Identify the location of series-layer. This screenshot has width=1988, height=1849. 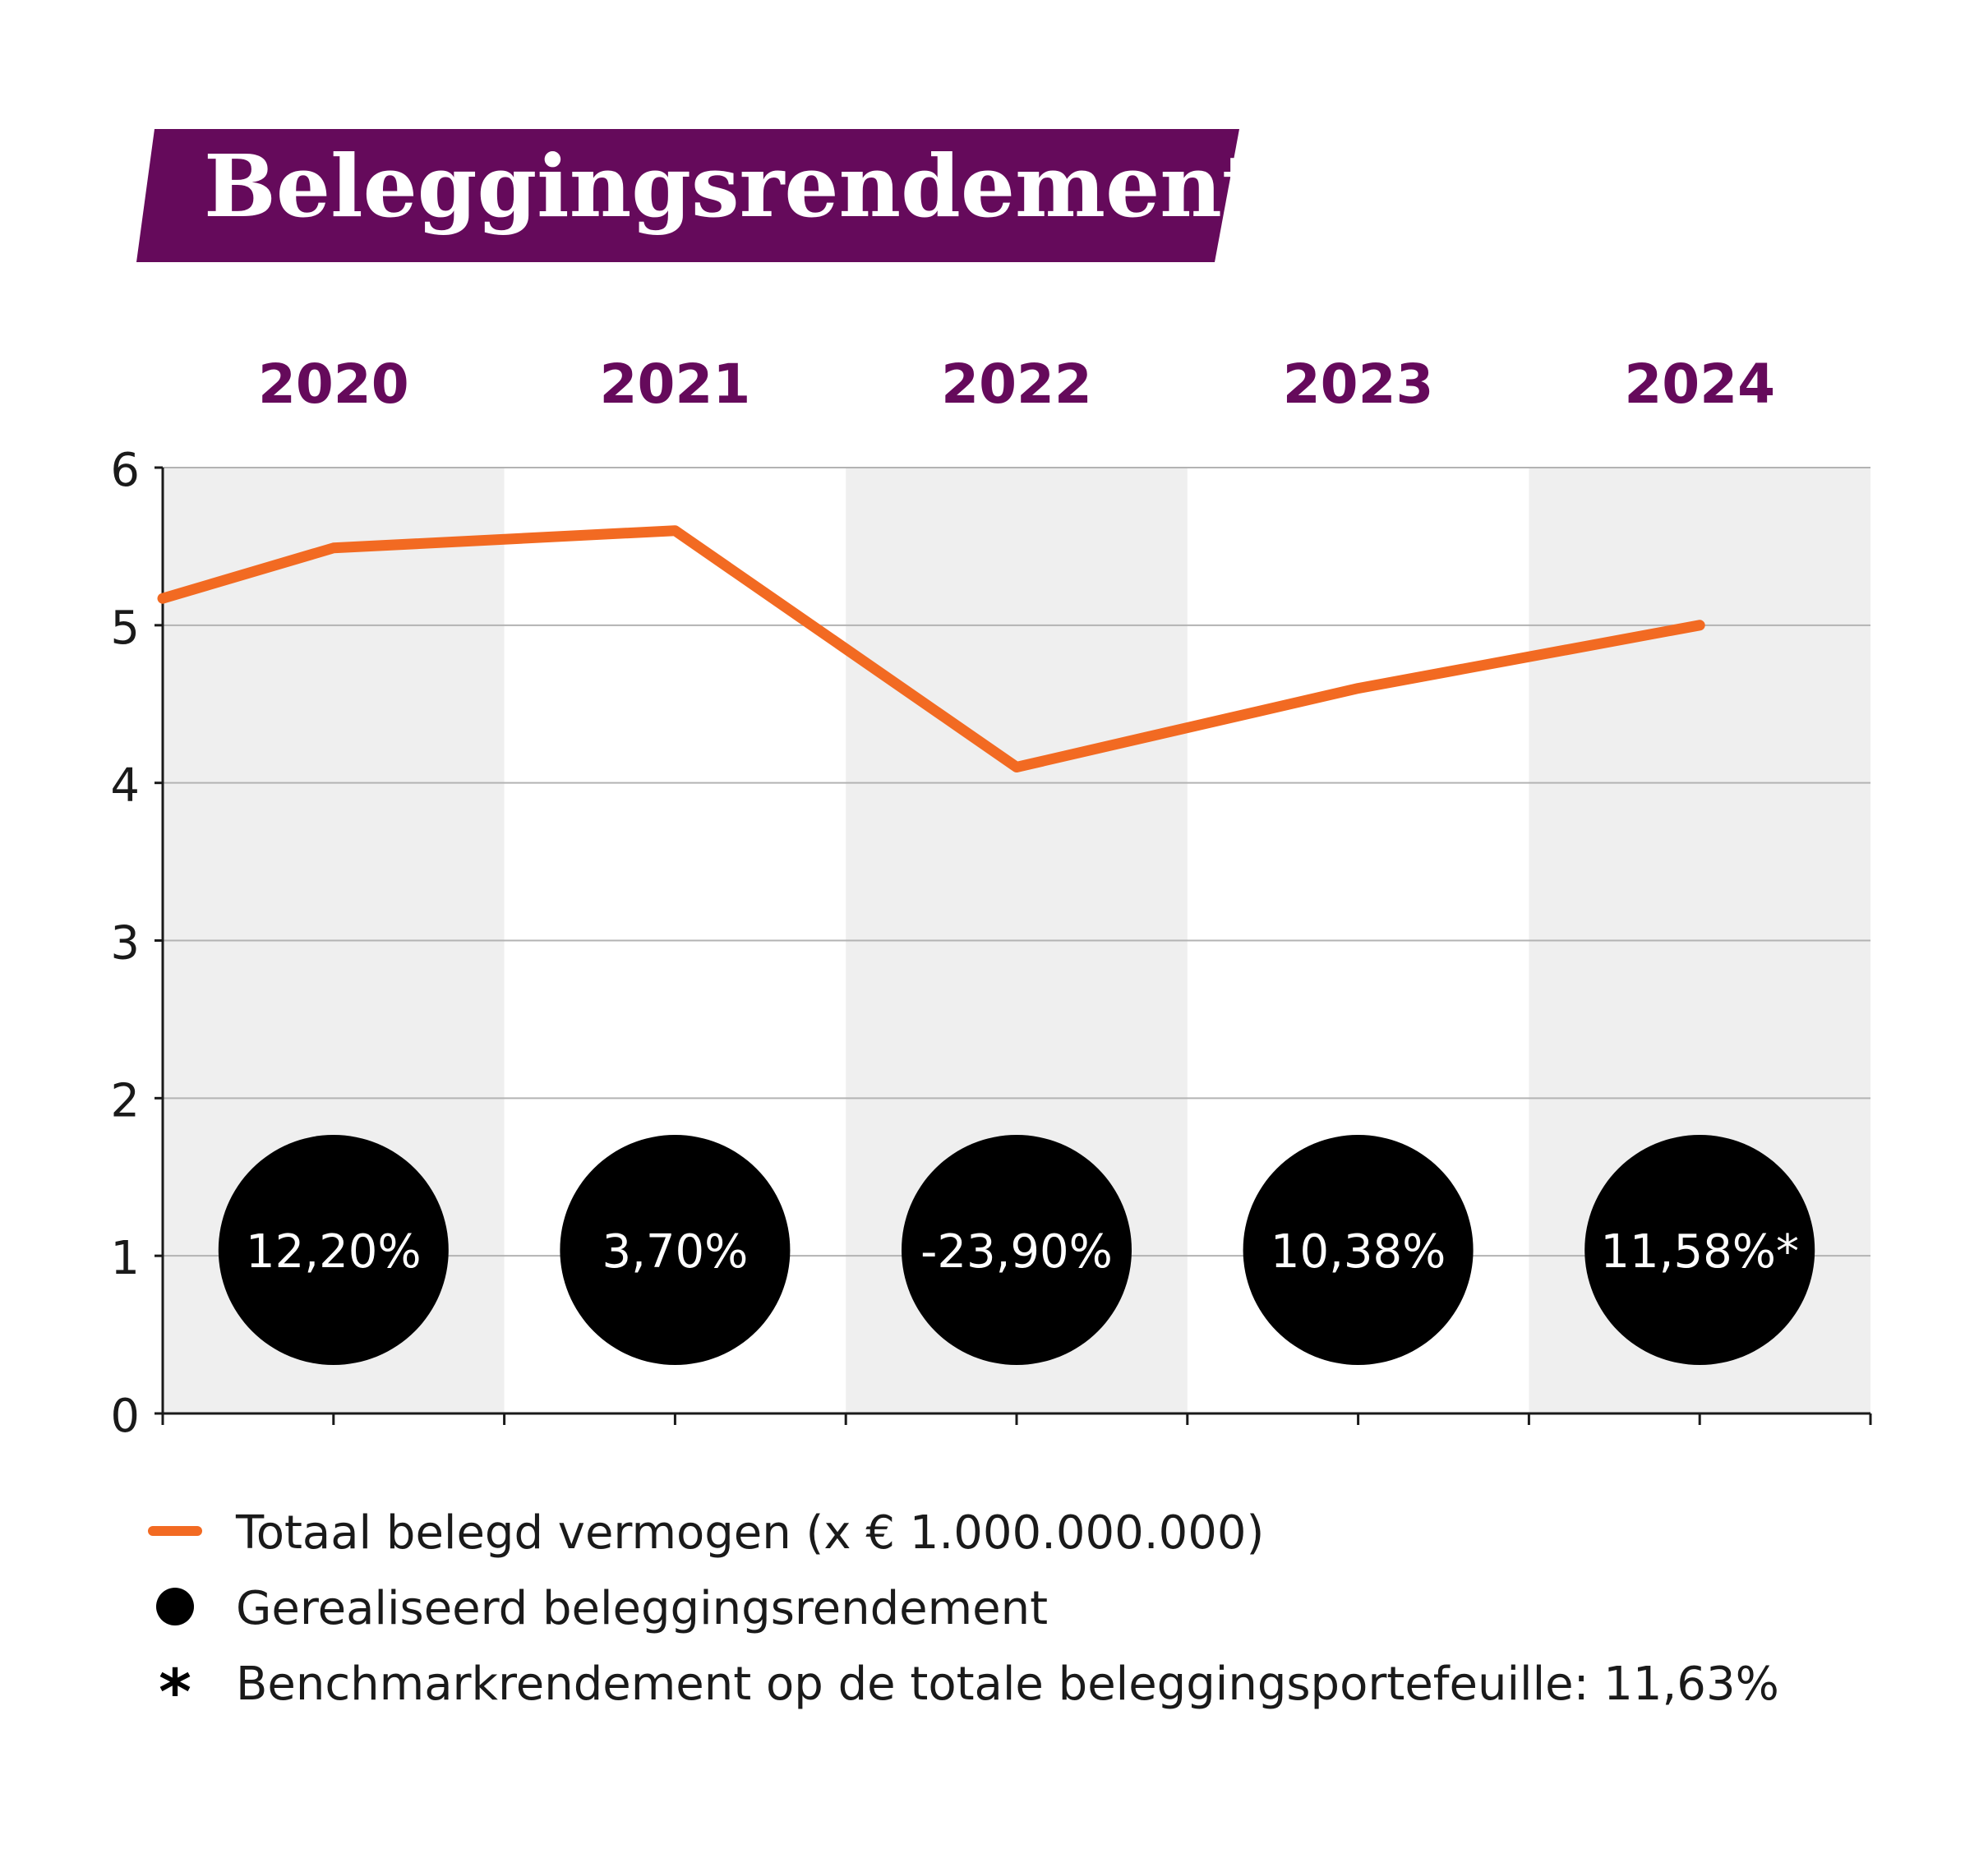
(931, 648).